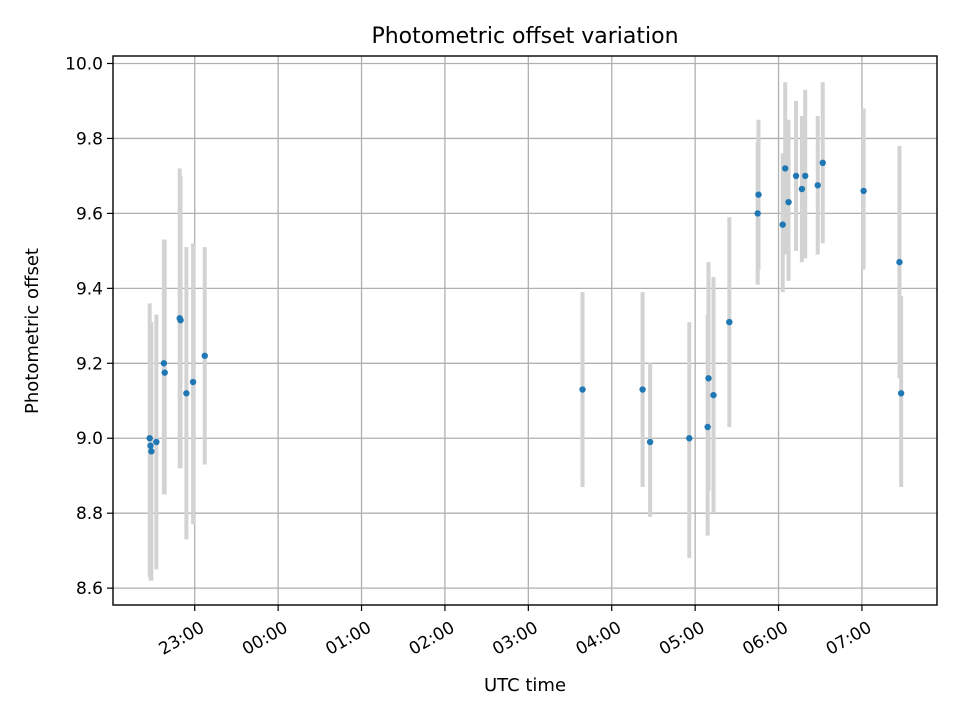 The height and width of the screenshot is (720, 960). I want to click on x-axis-label: UTC time, so click(525, 685).